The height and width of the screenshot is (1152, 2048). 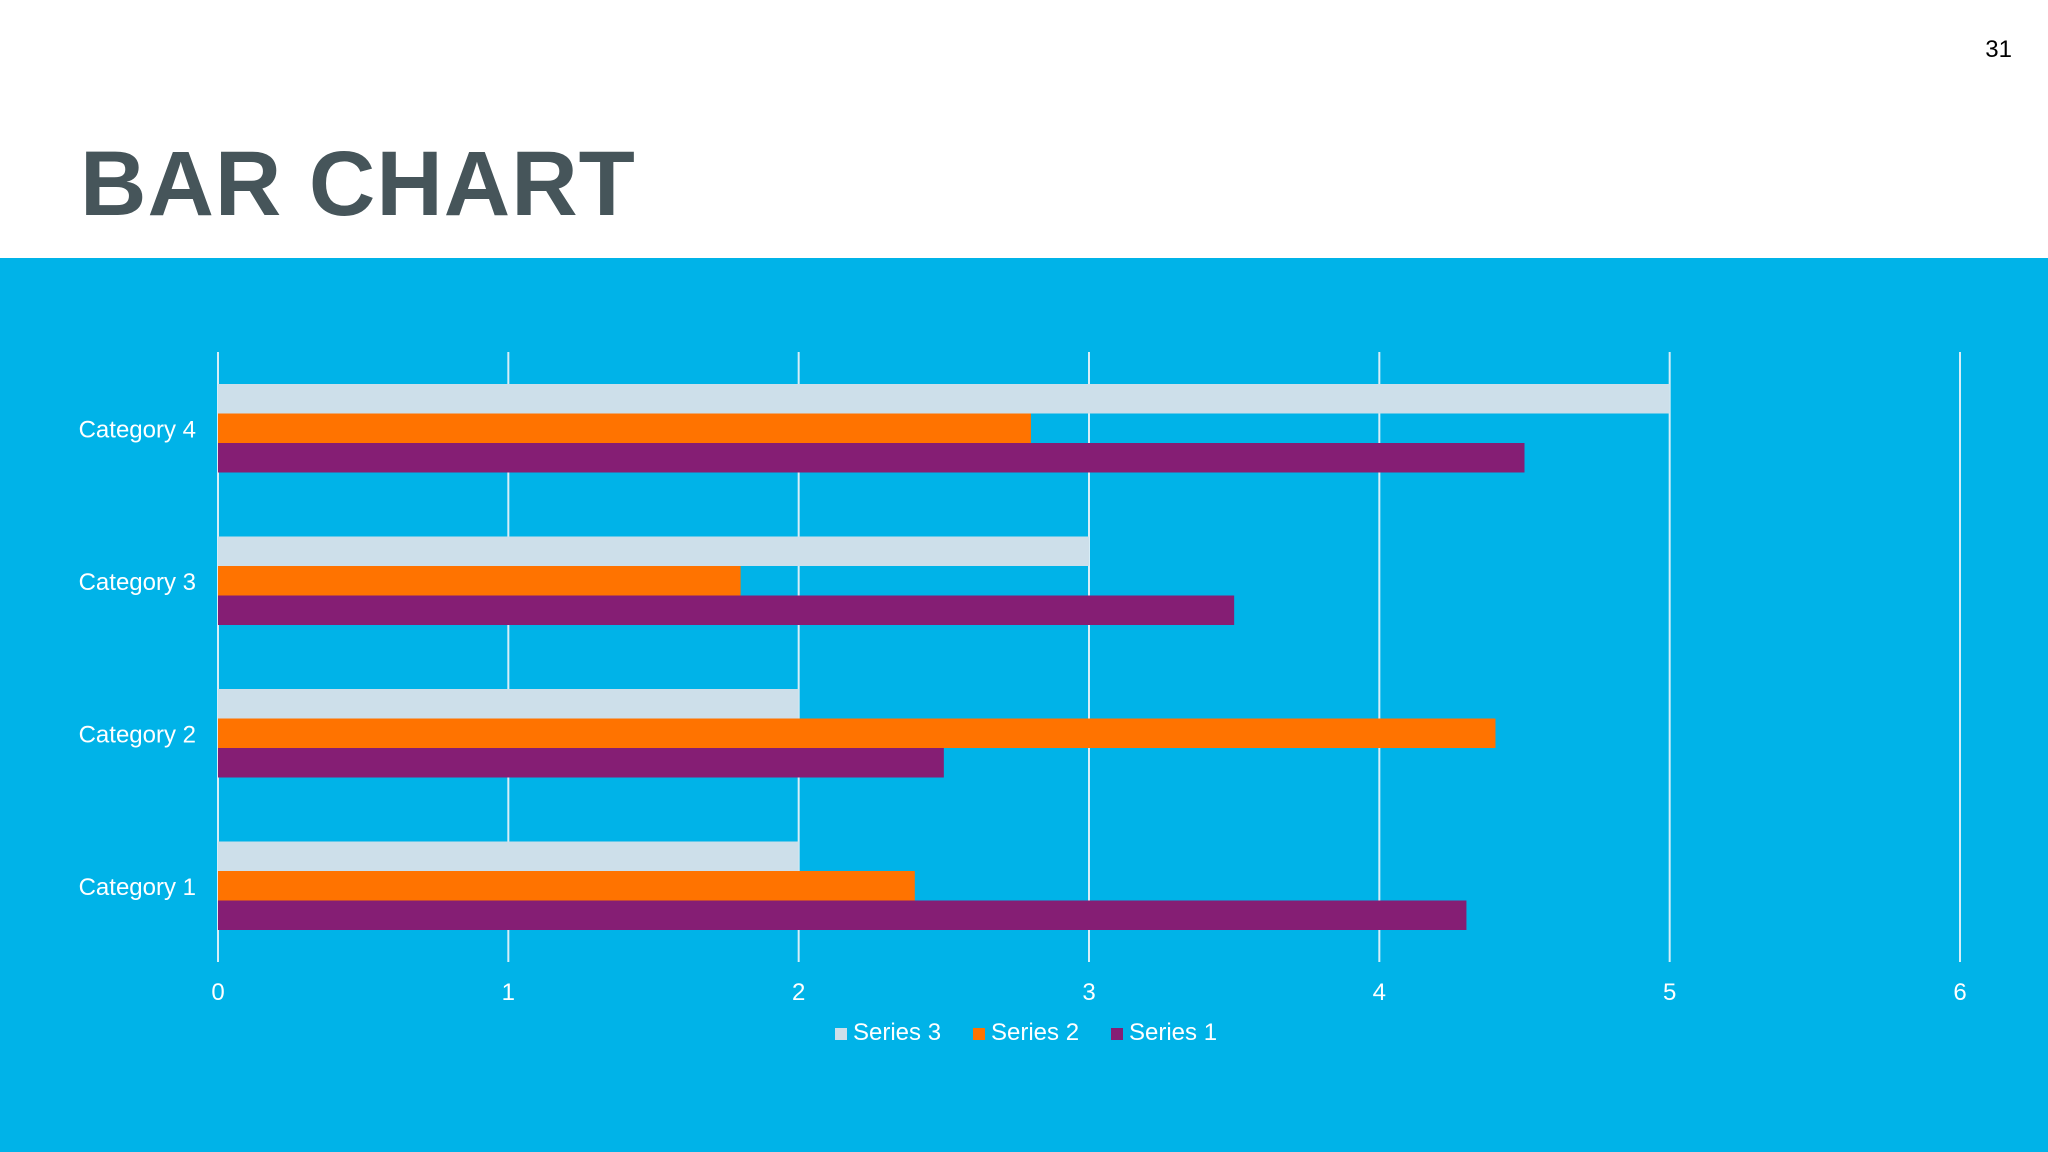 What do you see at coordinates (217, 992) in the screenshot?
I see `x-tick-label: 0` at bounding box center [217, 992].